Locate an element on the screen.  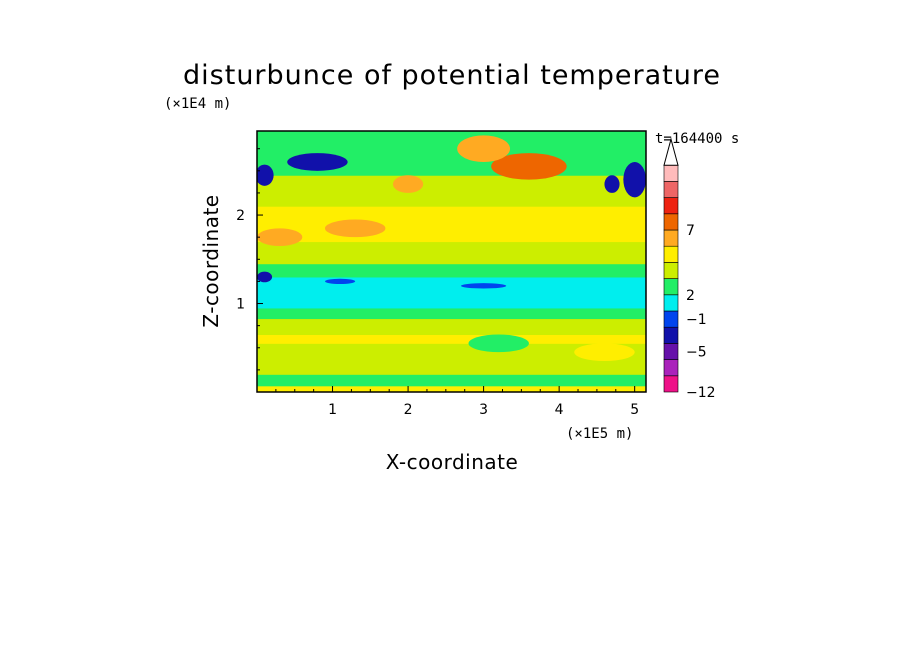
x-tick-label-3: 4 is located at coordinates (559, 410).